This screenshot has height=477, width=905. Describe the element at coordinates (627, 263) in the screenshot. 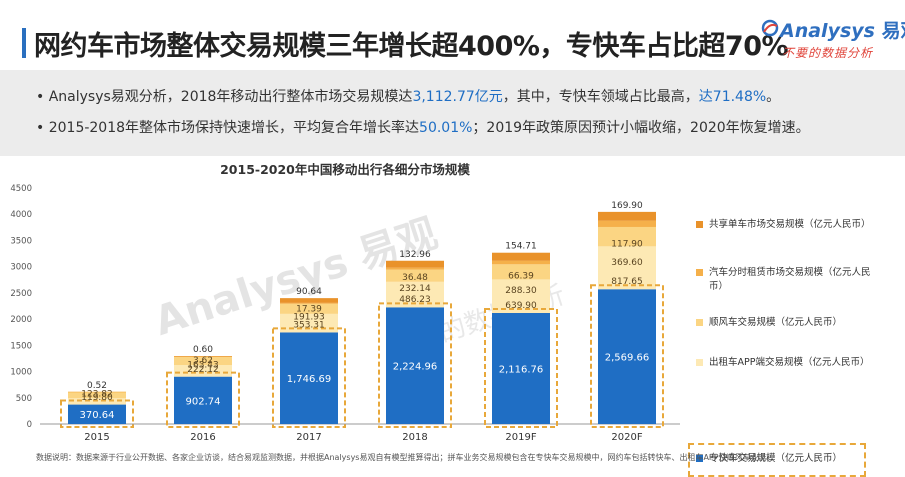

I see `data-label: 369.60` at that location.